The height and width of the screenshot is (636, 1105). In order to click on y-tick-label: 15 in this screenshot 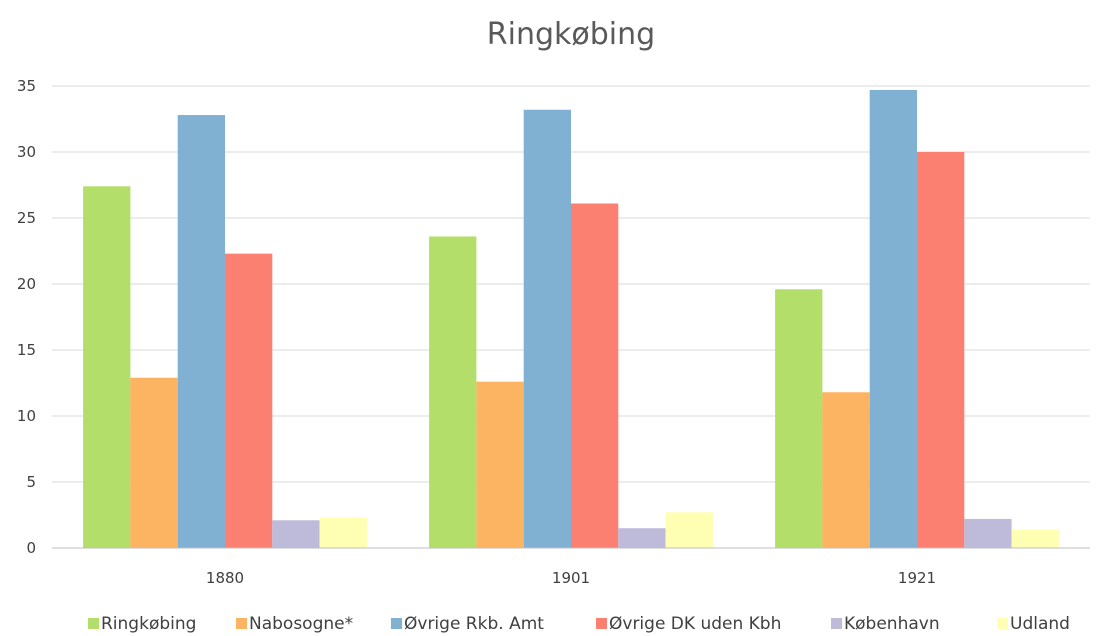, I will do `click(26, 350)`.